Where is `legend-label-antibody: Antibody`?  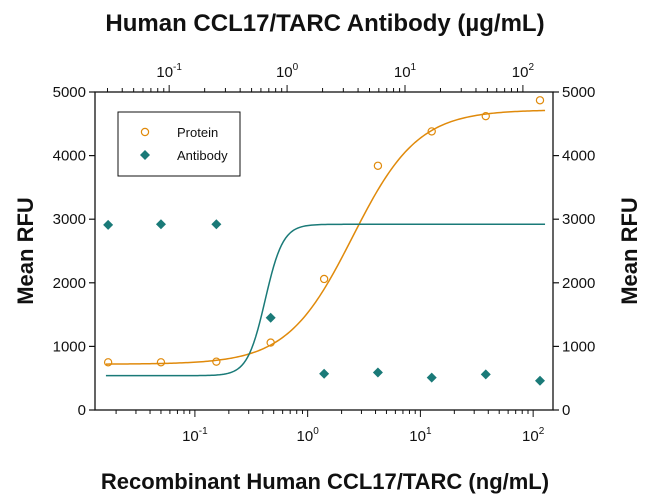 legend-label-antibody: Antibody is located at coordinates (202, 155).